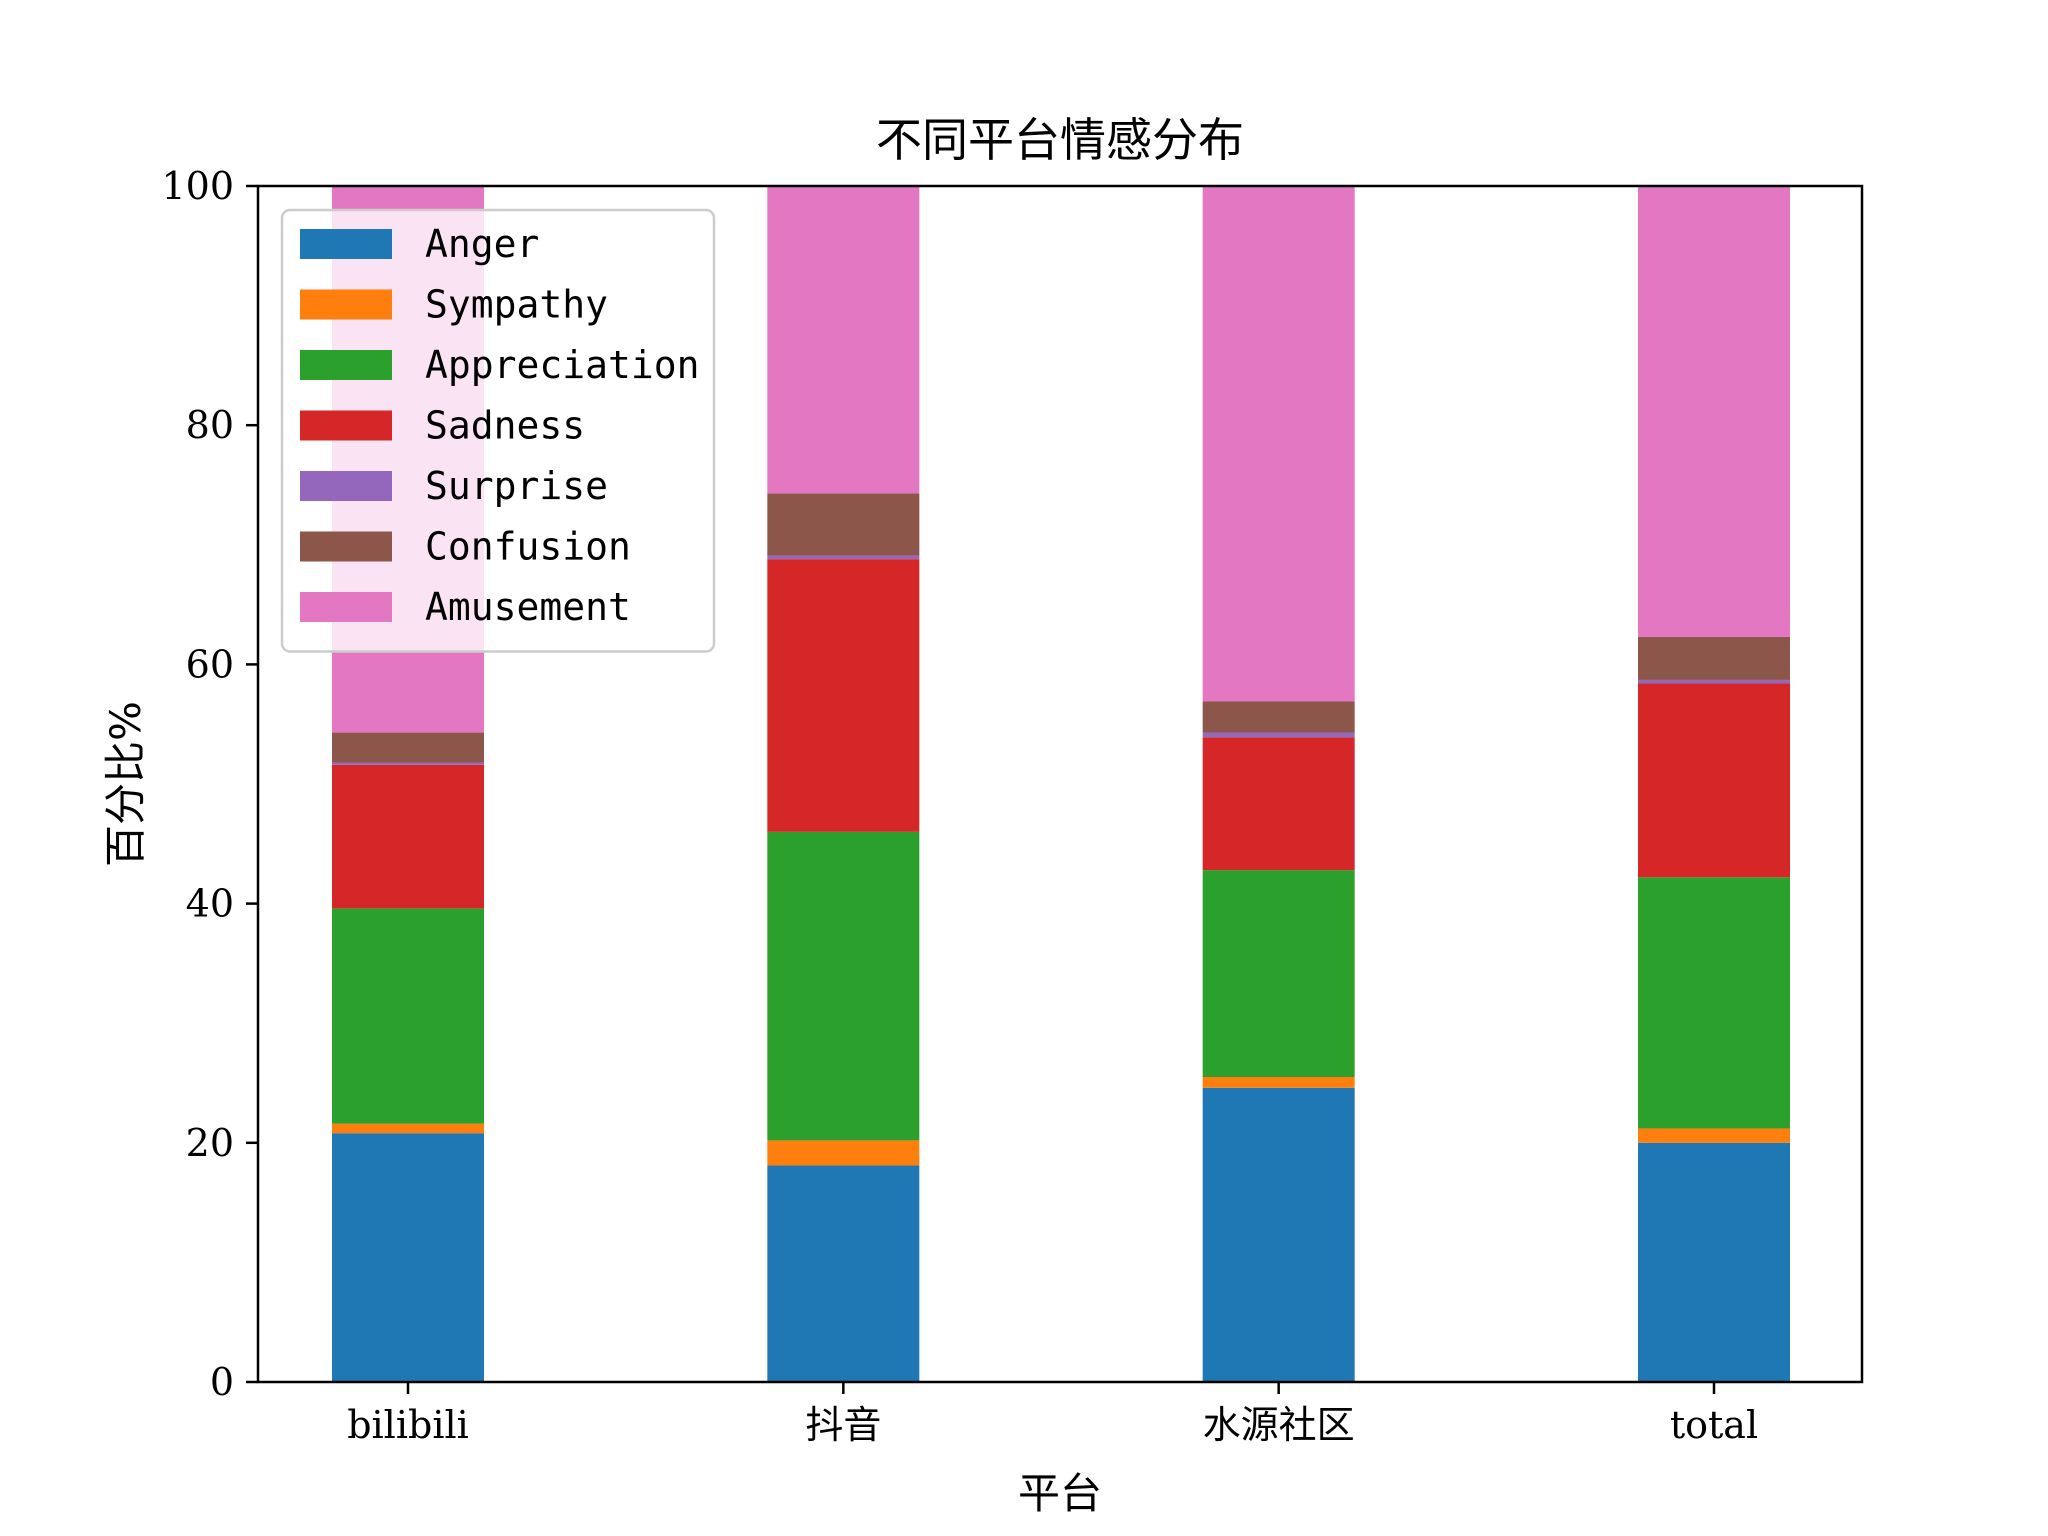 This screenshot has width=2048, height=1536. What do you see at coordinates (210, 425) in the screenshot?
I see `y-tick-label: 80` at bounding box center [210, 425].